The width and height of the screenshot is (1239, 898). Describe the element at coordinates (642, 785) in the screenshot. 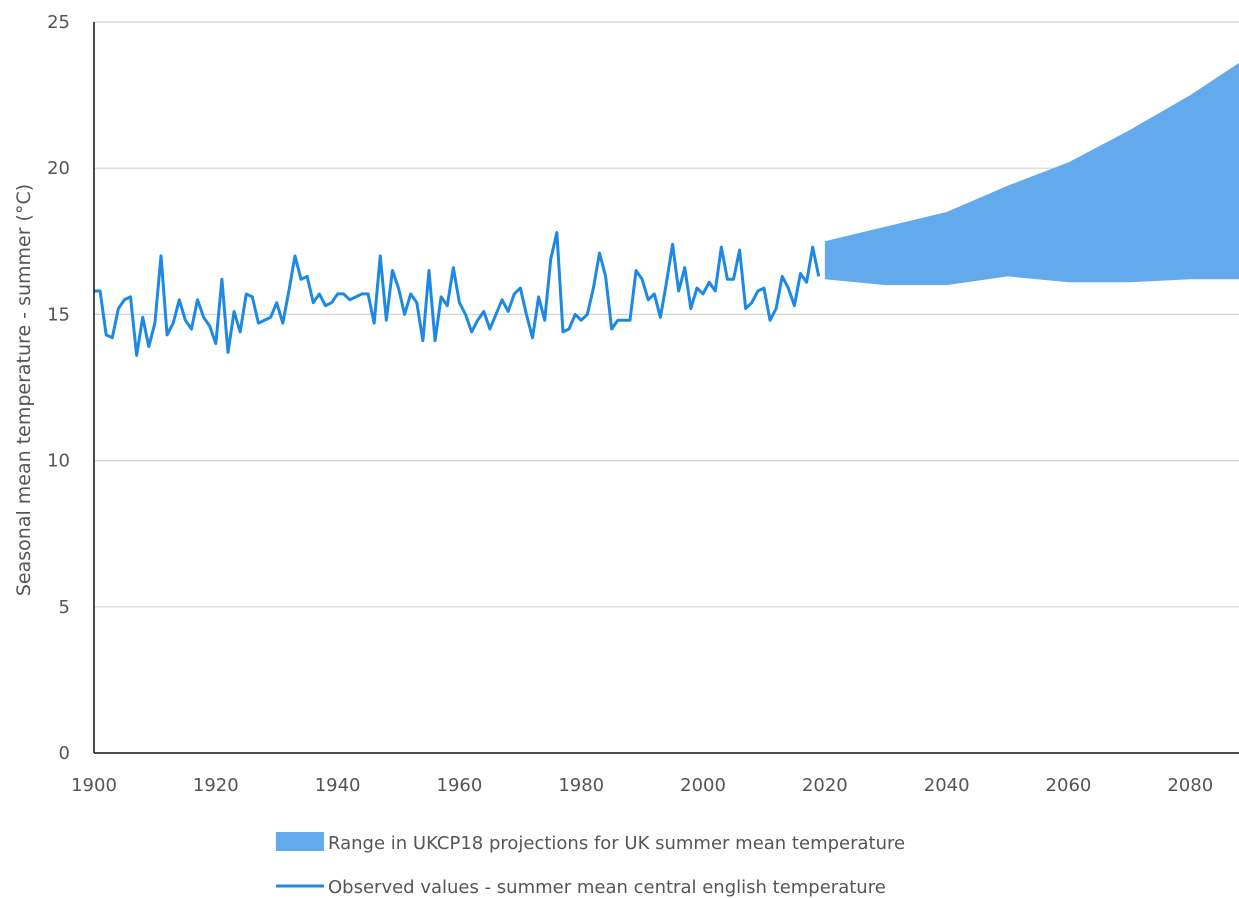

I see `x-tick-labels: 1900 1920 1940 1960 1980 2000 2020 2040 2060 2080` at that location.